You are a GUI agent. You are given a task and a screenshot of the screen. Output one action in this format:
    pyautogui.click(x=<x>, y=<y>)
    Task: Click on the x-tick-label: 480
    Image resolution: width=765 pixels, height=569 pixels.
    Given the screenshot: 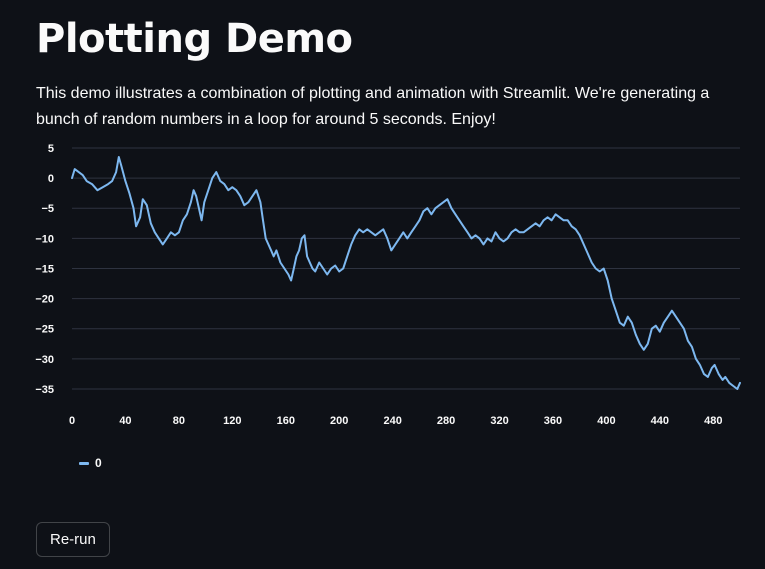 What is the action you would take?
    pyautogui.click(x=713, y=421)
    